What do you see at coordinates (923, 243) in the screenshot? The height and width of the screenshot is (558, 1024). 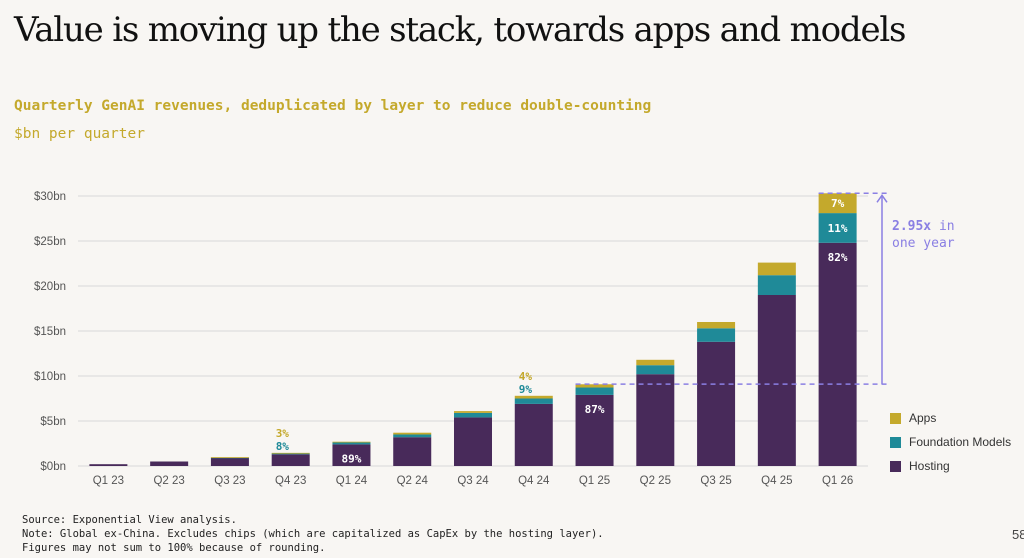 I see `growth-period-label: one year` at bounding box center [923, 243].